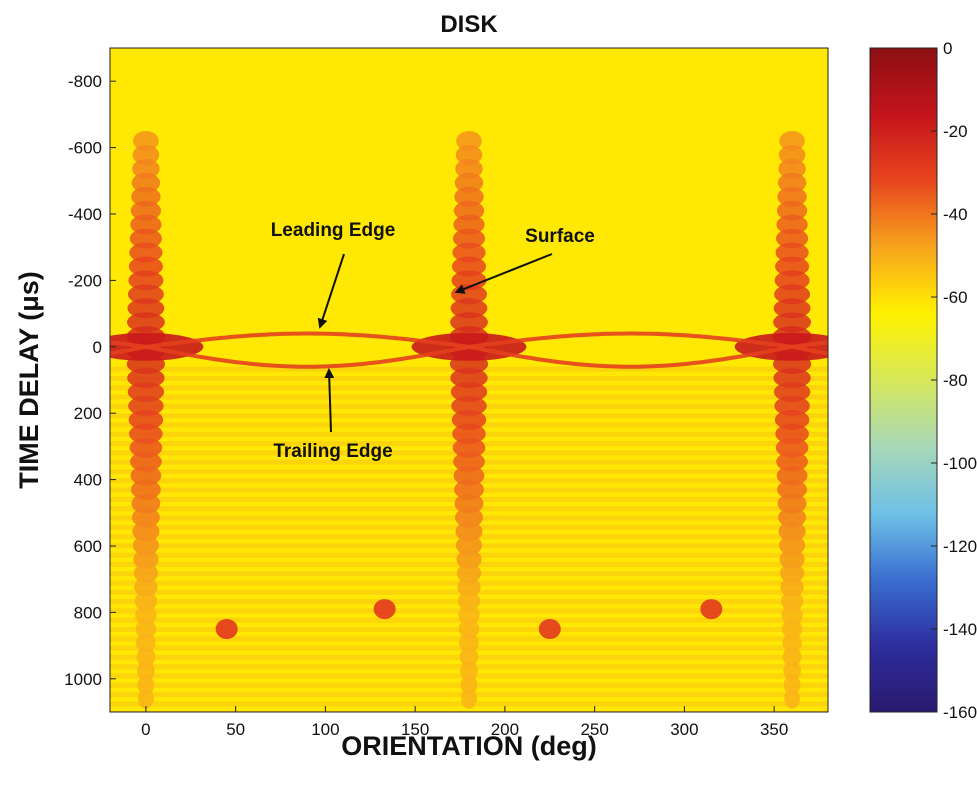 Image resolution: width=977 pixels, height=785 pixels. Describe the element at coordinates (955, 297) in the screenshot. I see `colorbar-tick-label: -60` at that location.